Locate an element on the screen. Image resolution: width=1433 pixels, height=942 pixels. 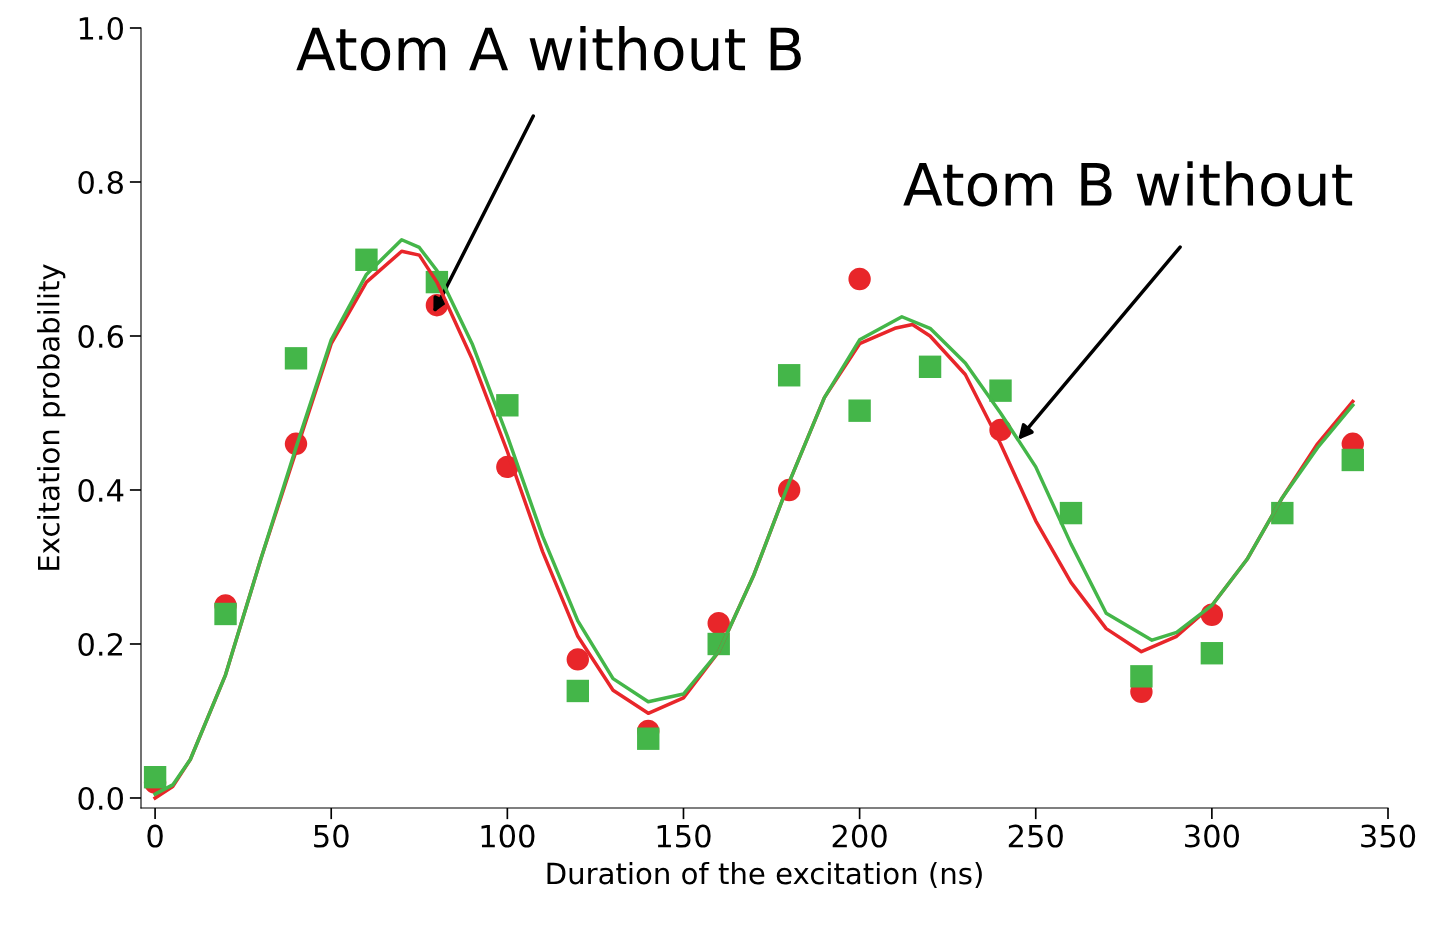
x-tick-label: 200 is located at coordinates (859, 836).